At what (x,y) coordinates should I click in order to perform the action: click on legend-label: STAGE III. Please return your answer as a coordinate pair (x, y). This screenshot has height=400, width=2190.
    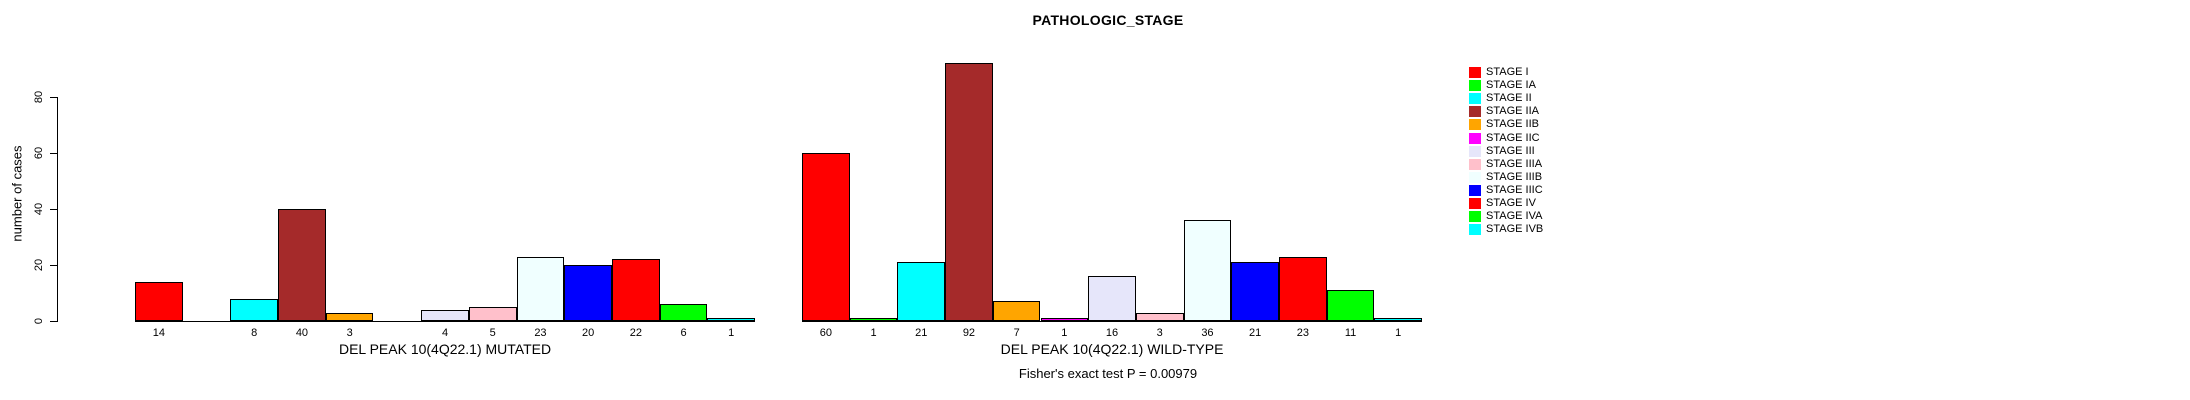
    Looking at the image, I should click on (1510, 150).